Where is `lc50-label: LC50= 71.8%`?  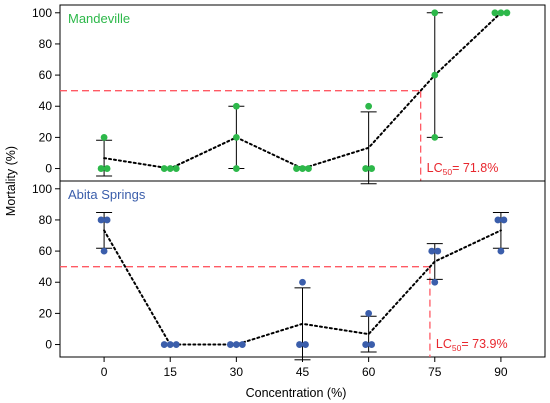
lc50-label: LC50= 71.8% is located at coordinates (463, 169).